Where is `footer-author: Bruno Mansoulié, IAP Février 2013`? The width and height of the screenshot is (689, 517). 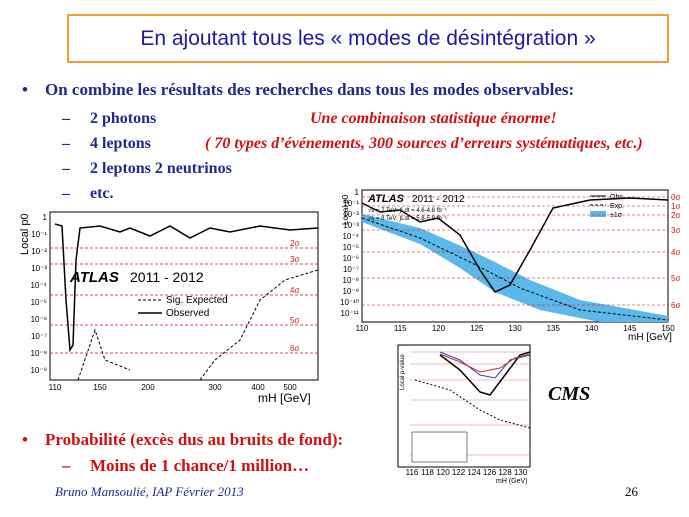
footer-author: Bruno Mansoulié, IAP Février 2013 is located at coordinates (149, 491).